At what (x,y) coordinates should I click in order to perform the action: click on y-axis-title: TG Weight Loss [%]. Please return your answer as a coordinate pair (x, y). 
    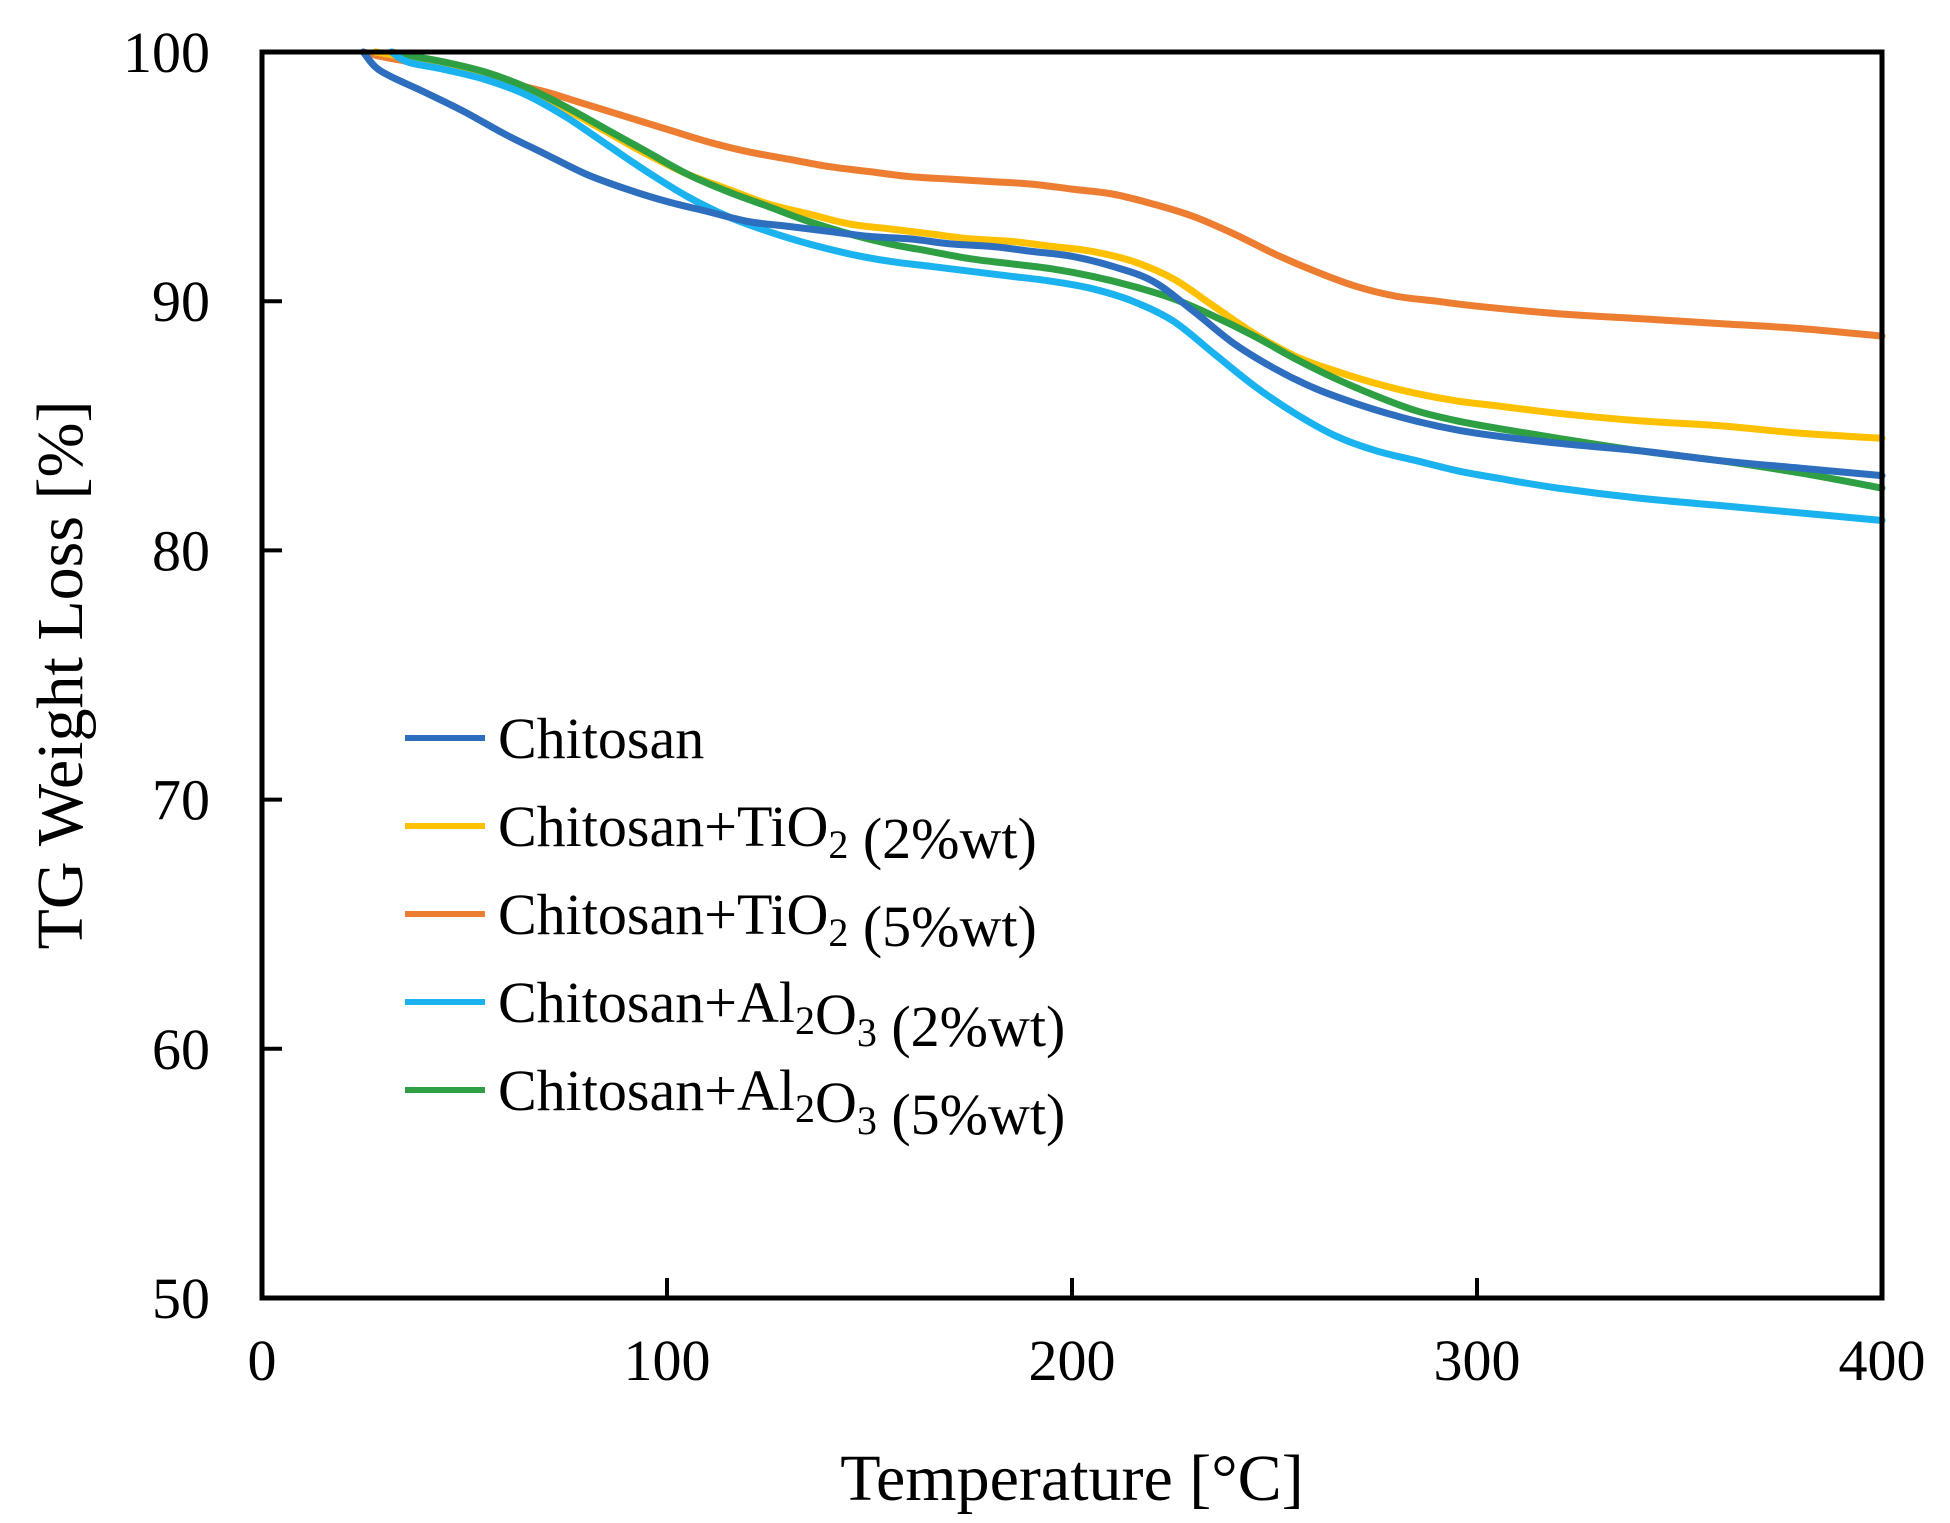
    Looking at the image, I should click on (60, 675).